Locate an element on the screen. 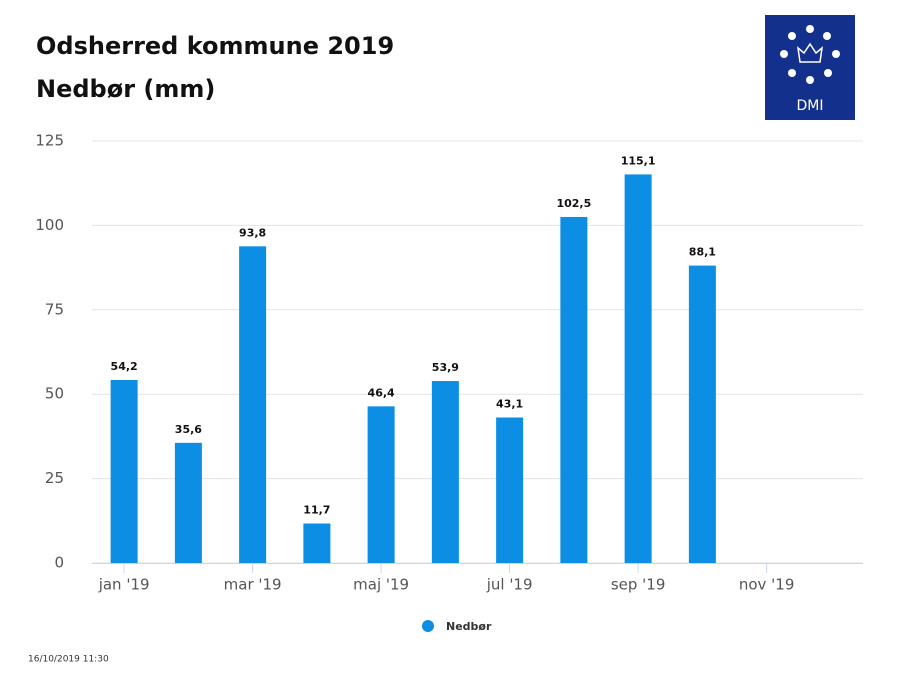  logo-text: DMI is located at coordinates (810, 106).